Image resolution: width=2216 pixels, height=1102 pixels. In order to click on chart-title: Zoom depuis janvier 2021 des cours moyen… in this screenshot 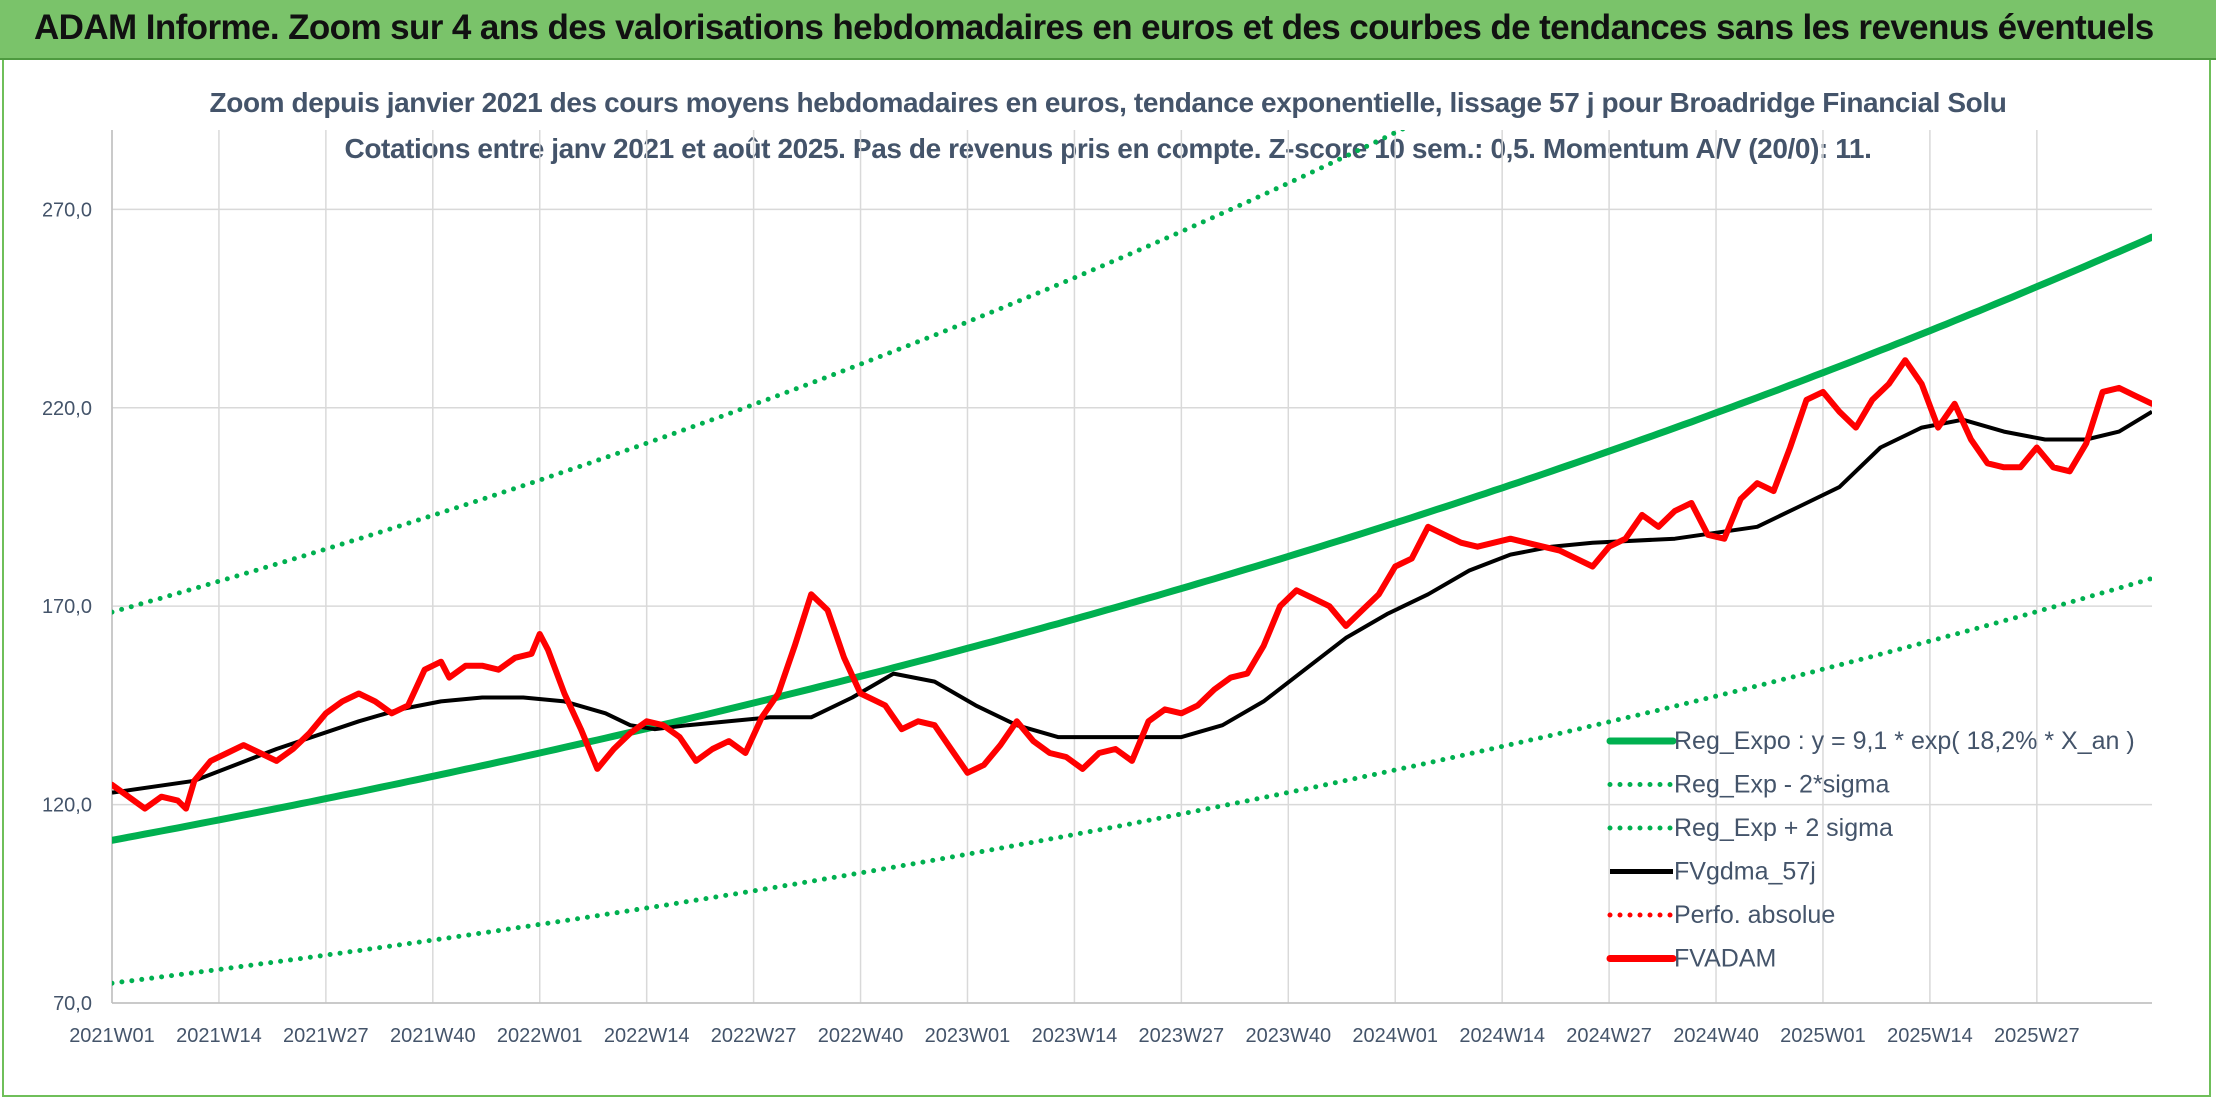, I will do `click(1108, 102)`.